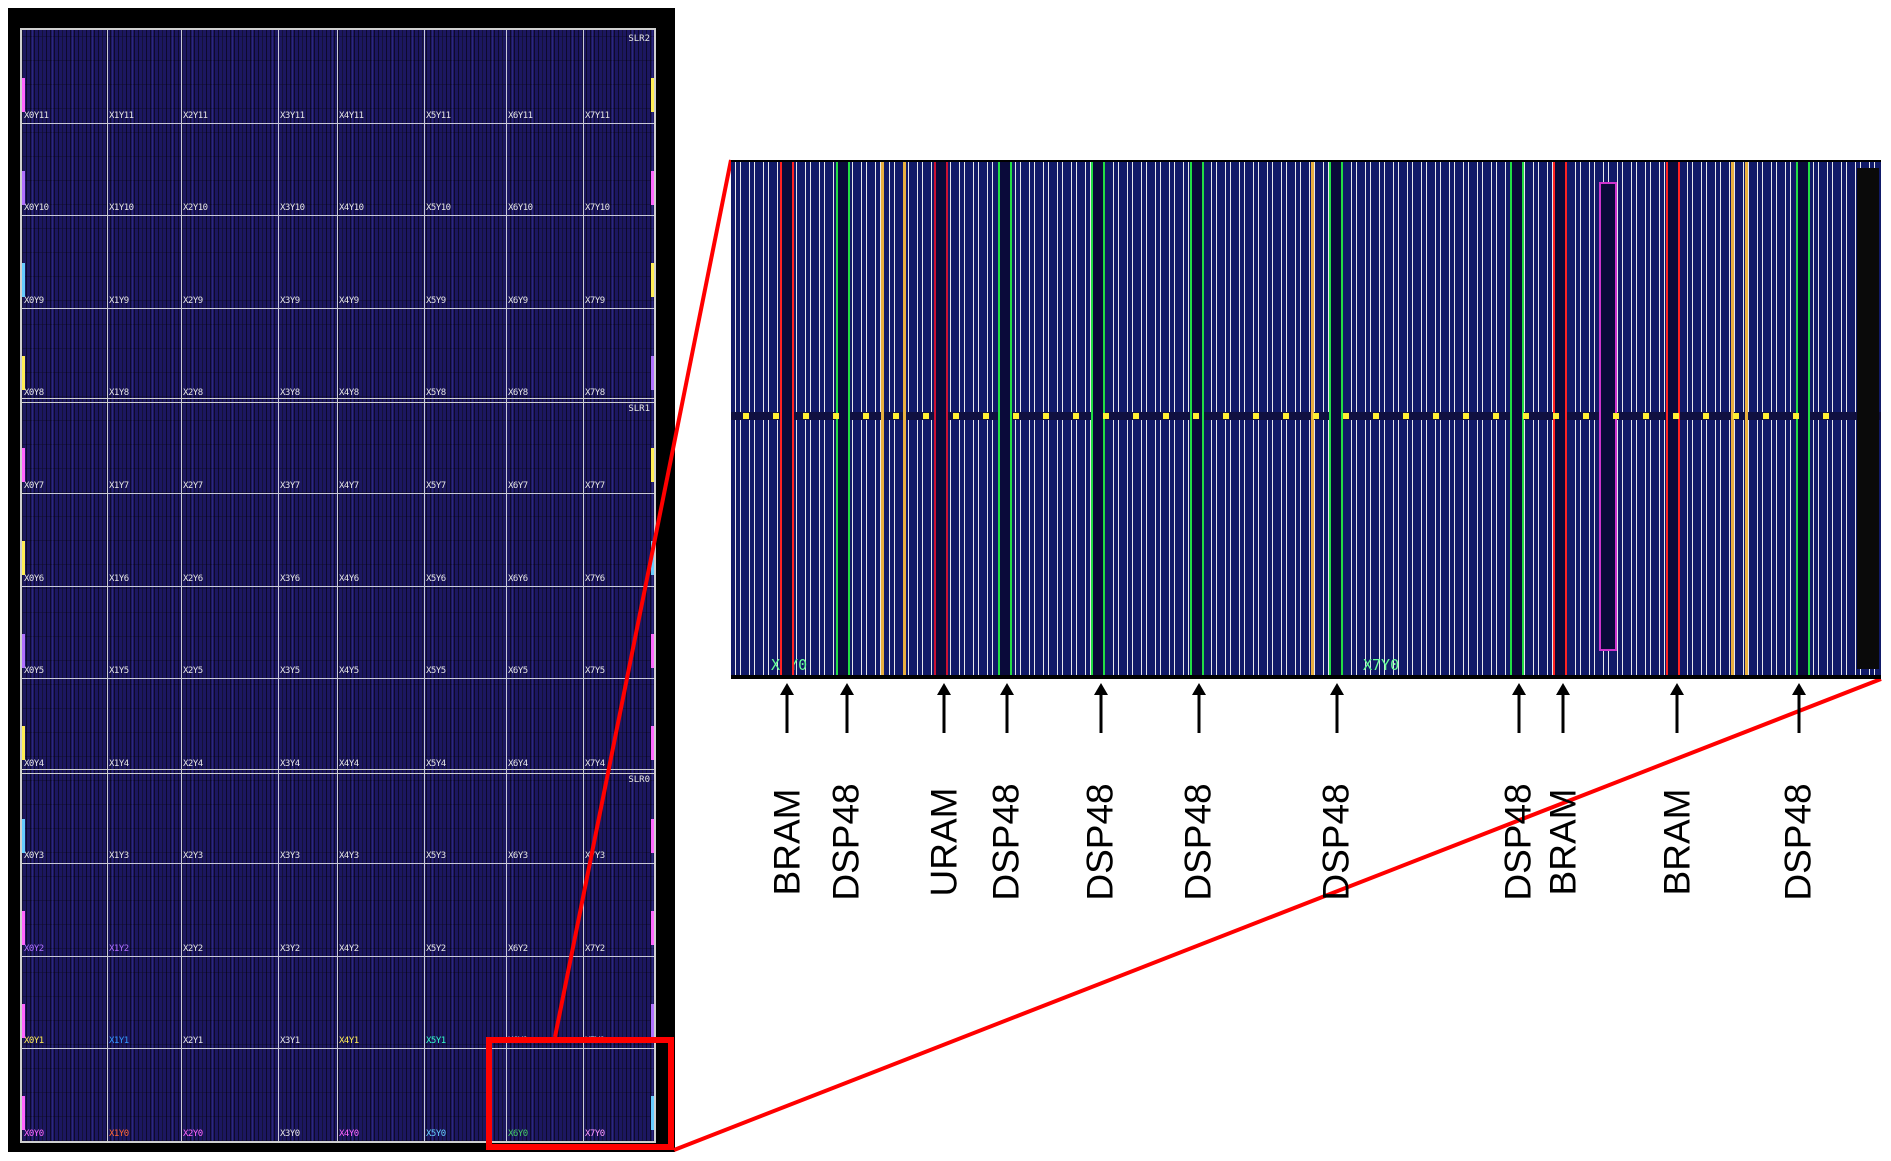 The image size is (1891, 1161). Describe the element at coordinates (193, 1134) in the screenshot. I see `clock-region-label: X2Y0` at that location.